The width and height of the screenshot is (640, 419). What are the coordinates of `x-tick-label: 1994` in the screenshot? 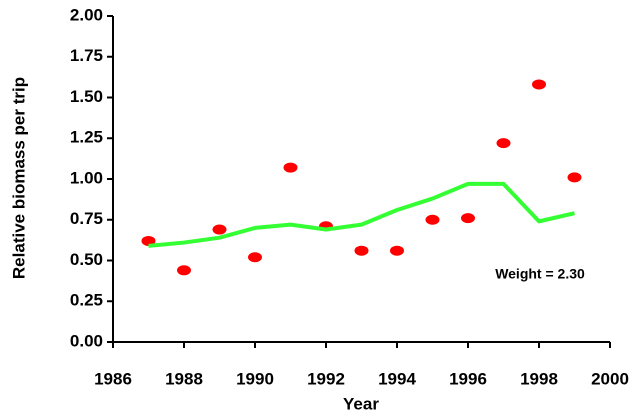 It's located at (397, 378).